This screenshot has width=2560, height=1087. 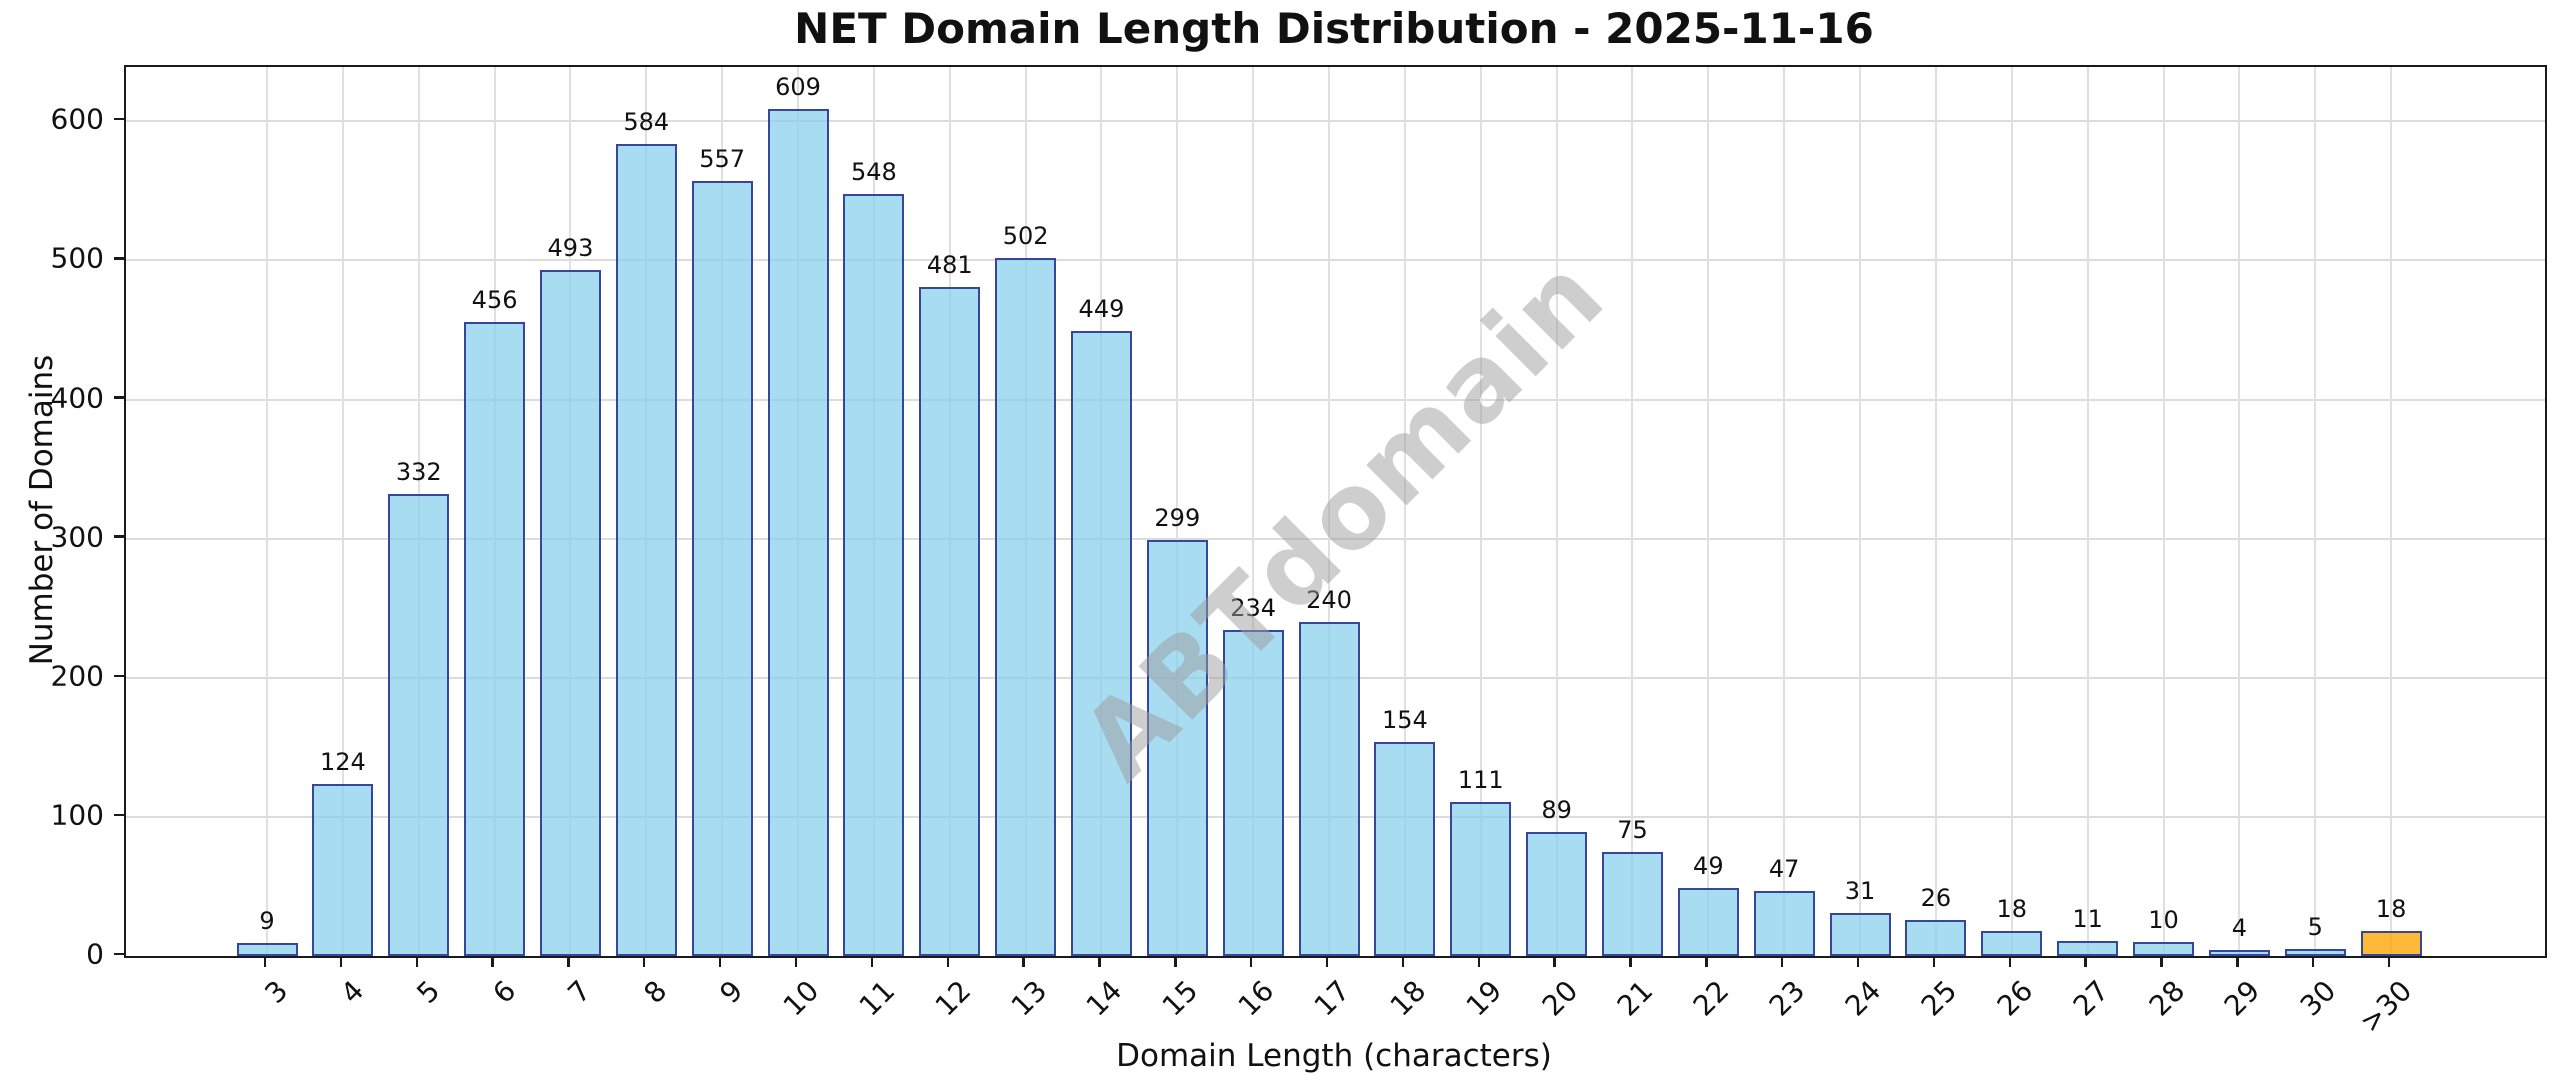 I want to click on x-tick-label: 10, so click(x=801, y=998).